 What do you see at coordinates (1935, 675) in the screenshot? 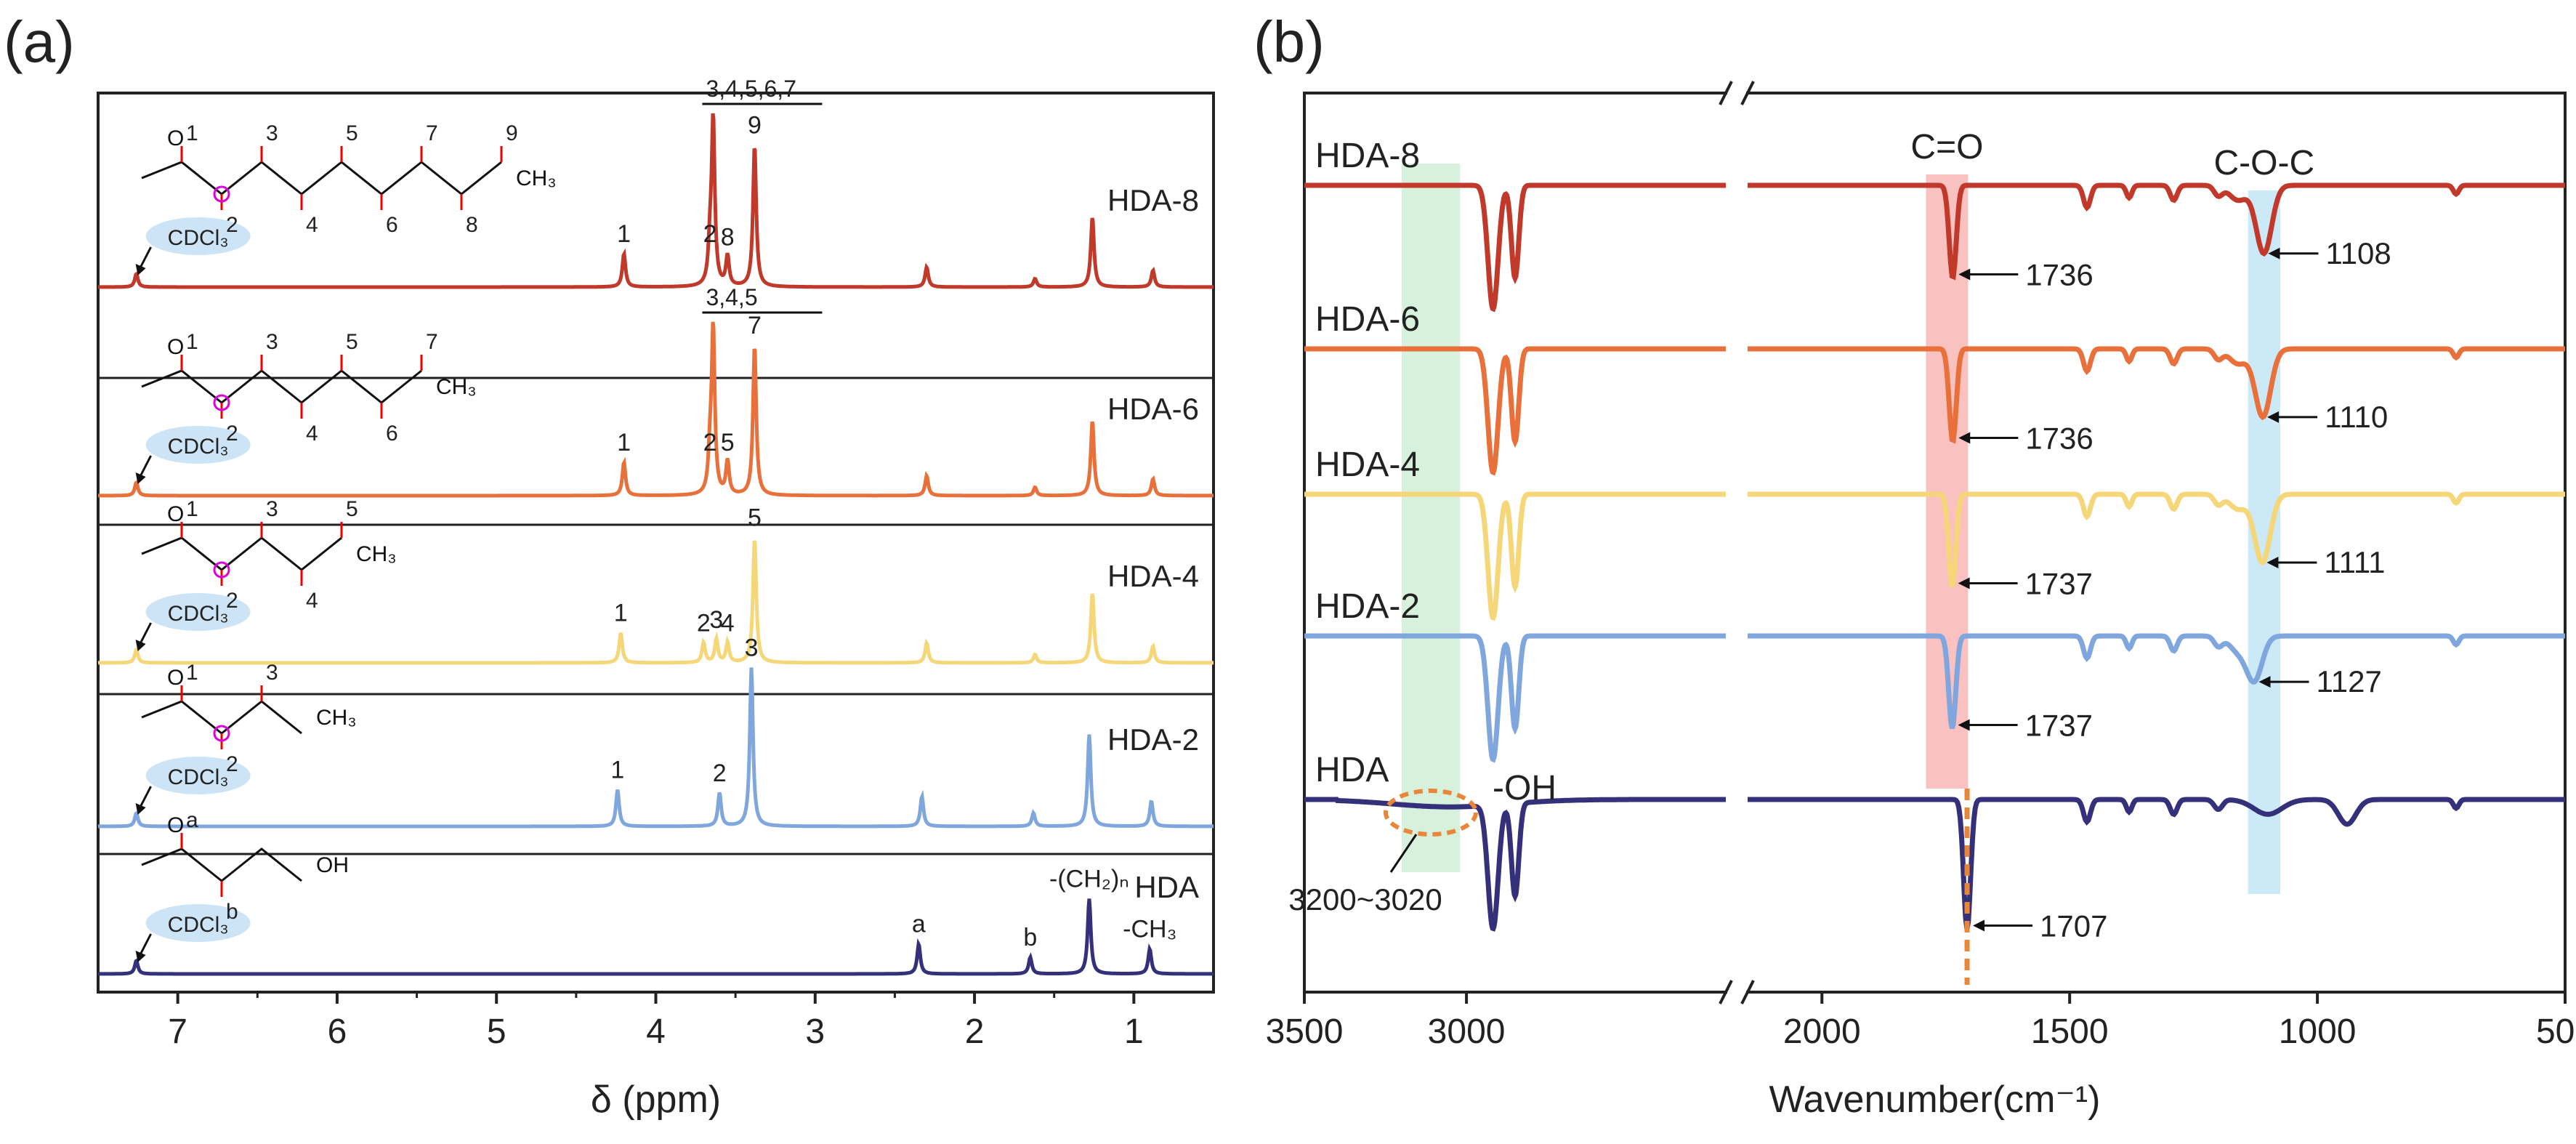
I see `ftir-series: HDA-2 1737 1127` at bounding box center [1935, 675].